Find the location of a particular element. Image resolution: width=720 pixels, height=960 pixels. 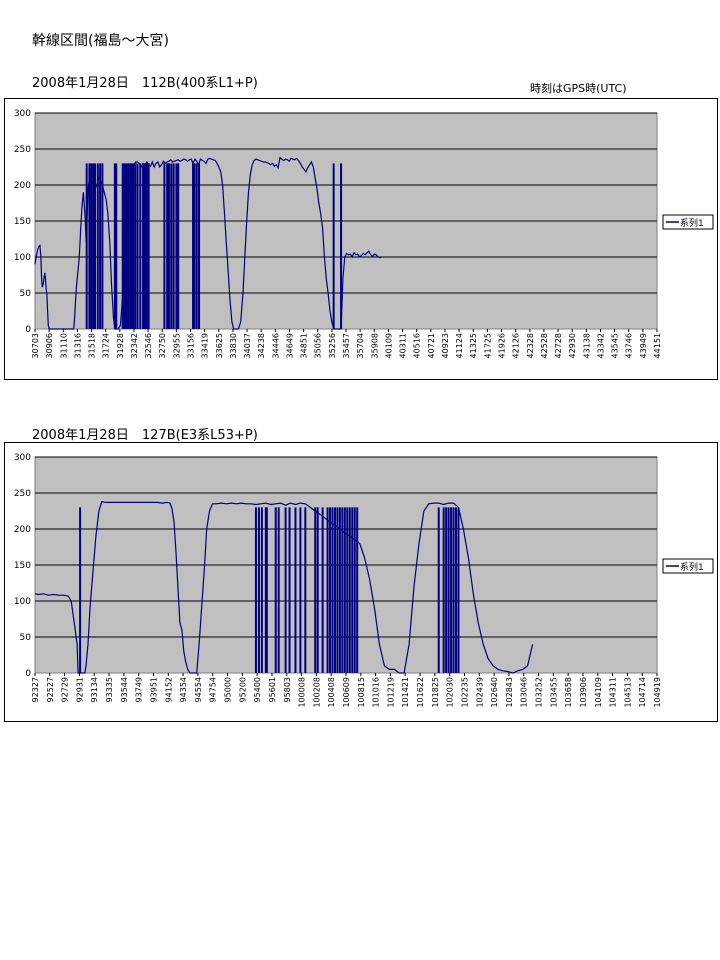

chart-1-xtick-label: 35256 is located at coordinates (332, 345).